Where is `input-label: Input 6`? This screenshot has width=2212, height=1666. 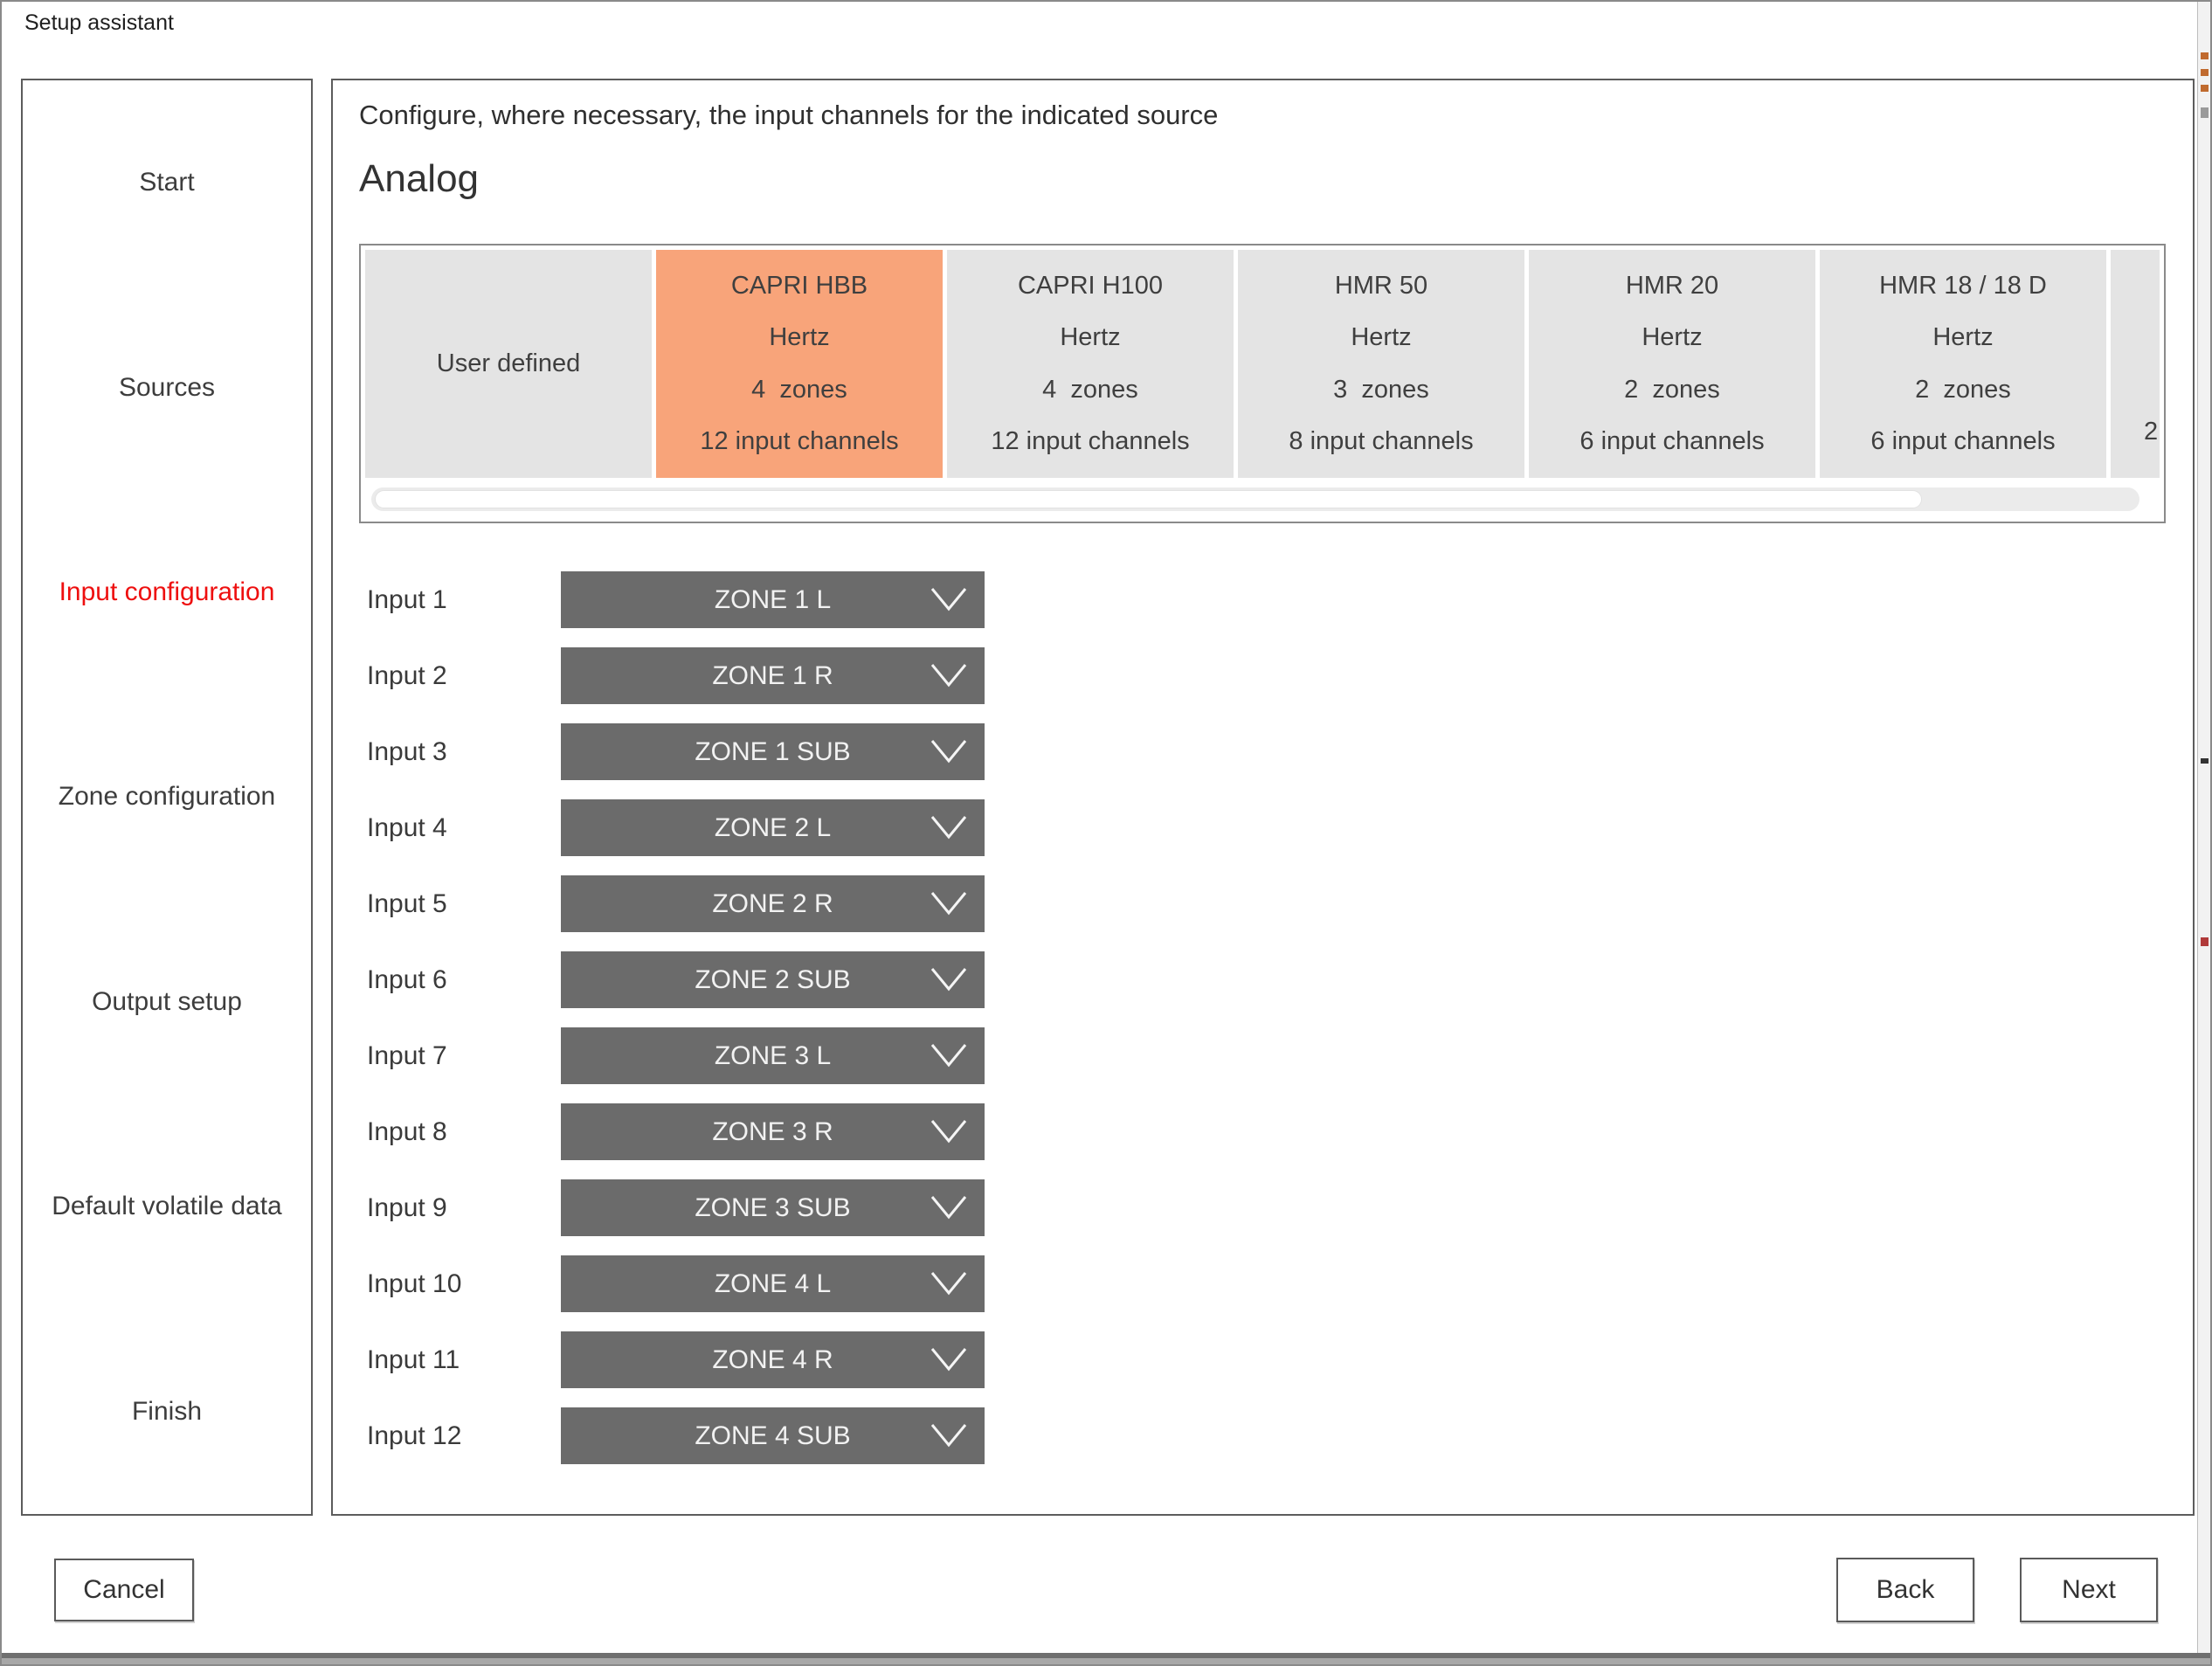 input-label: Input 6 is located at coordinates (407, 979).